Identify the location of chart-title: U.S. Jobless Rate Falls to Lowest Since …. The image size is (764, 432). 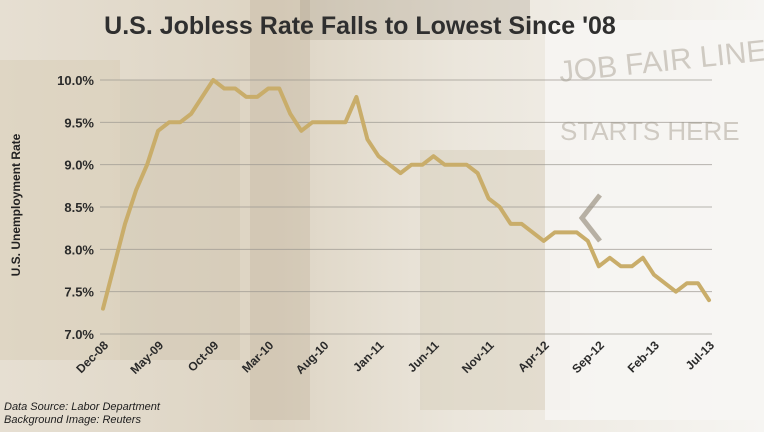
(360, 26).